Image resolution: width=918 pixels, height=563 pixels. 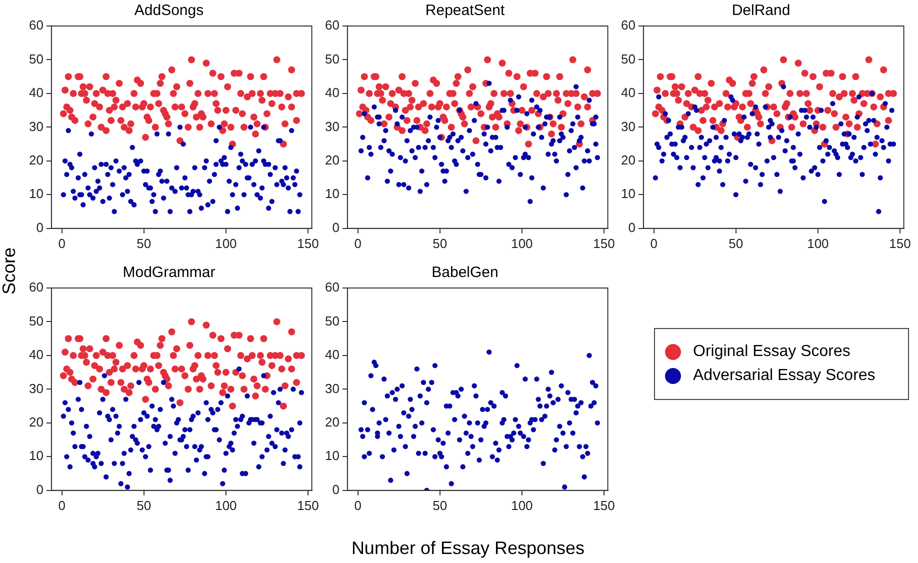 I want to click on chart-title: DelRand, so click(x=761, y=11).